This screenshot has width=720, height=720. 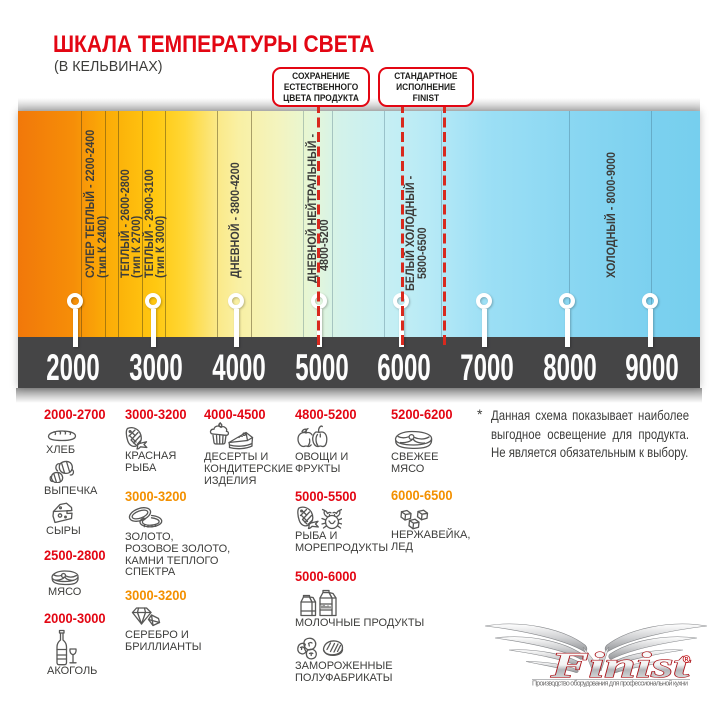 What do you see at coordinates (619, 665) in the screenshot?
I see `svg-text: Finist` at bounding box center [619, 665].